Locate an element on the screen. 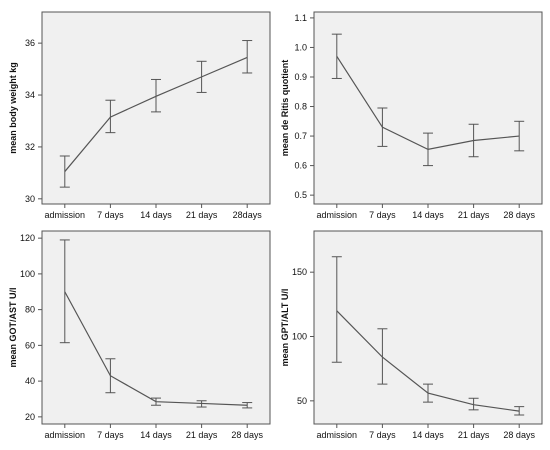 This screenshot has width=550, height=450. body-weight-ytick-label: 32 is located at coordinates (30, 147).